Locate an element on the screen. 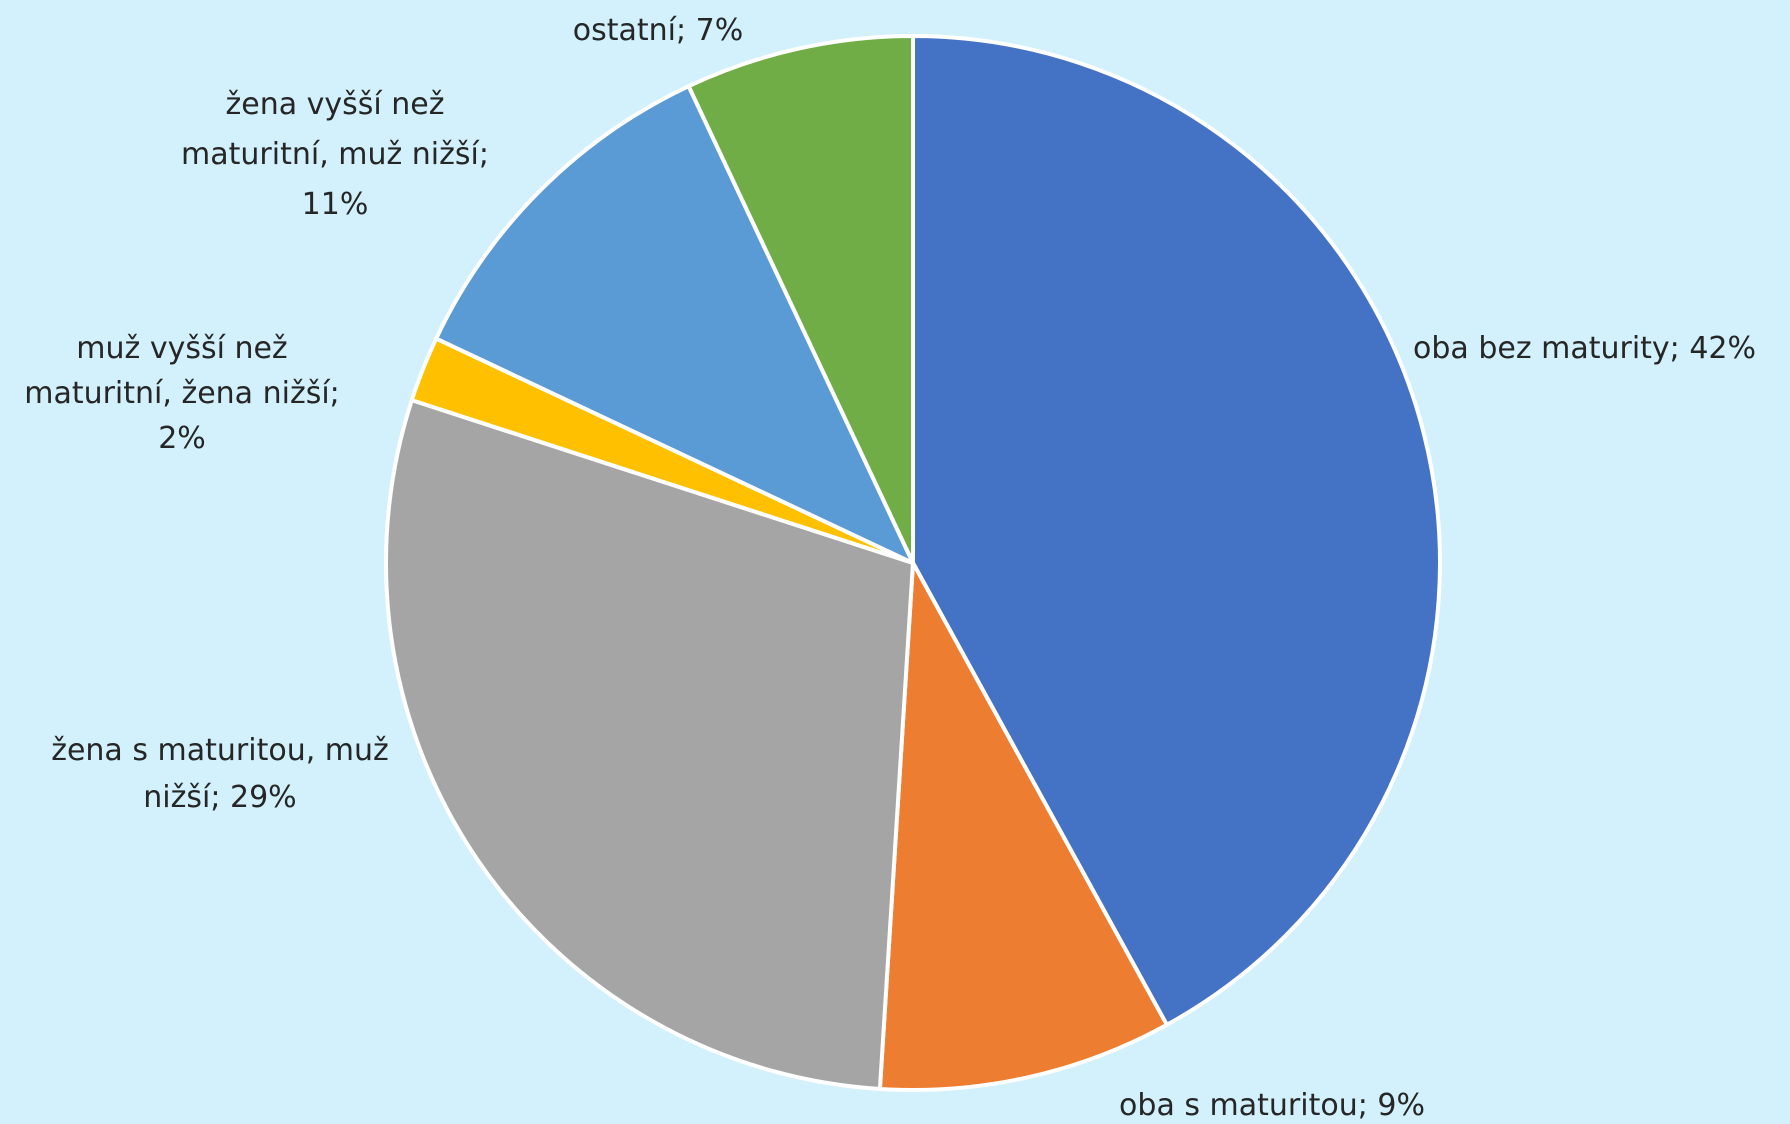 The image size is (1790, 1124). data-label-2: oba s maturitou; 9% is located at coordinates (1272, 1105).